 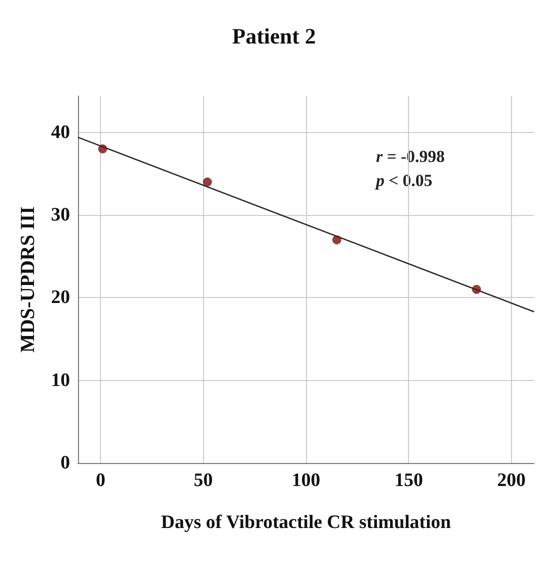 I want to click on x-tick-label: 50, so click(x=203, y=480).